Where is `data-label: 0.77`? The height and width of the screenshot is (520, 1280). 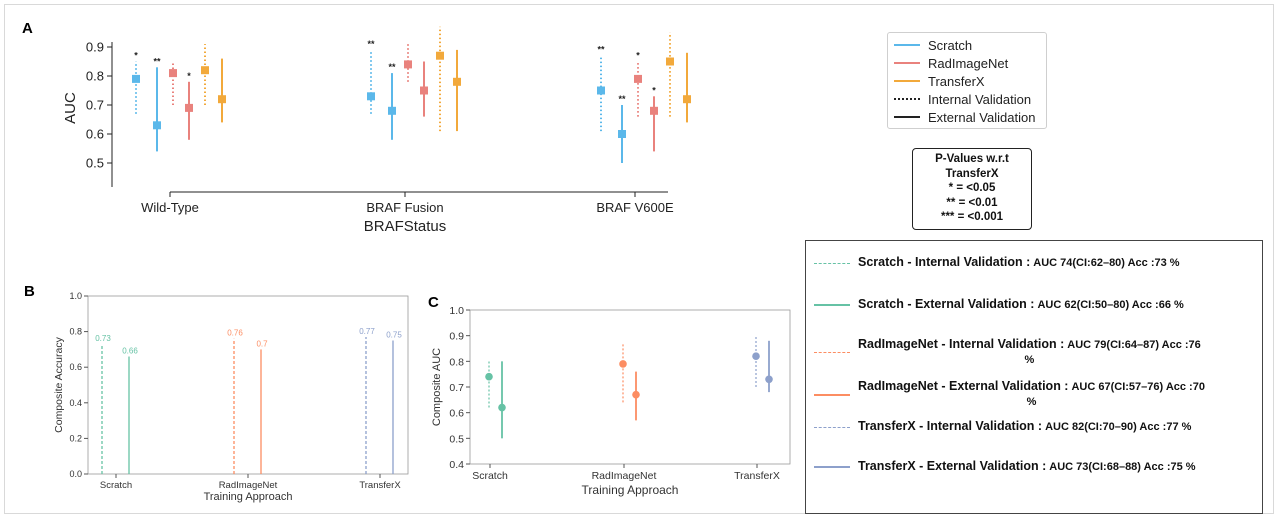 data-label: 0.77 is located at coordinates (367, 331).